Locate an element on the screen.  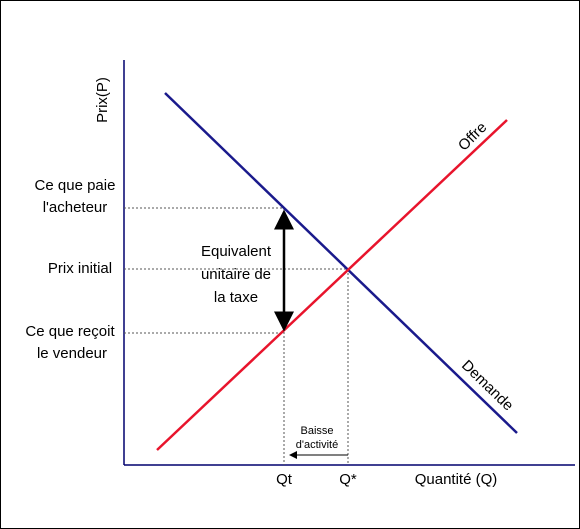
x-axis-label: Quantité (Q) is located at coordinates (456, 479).